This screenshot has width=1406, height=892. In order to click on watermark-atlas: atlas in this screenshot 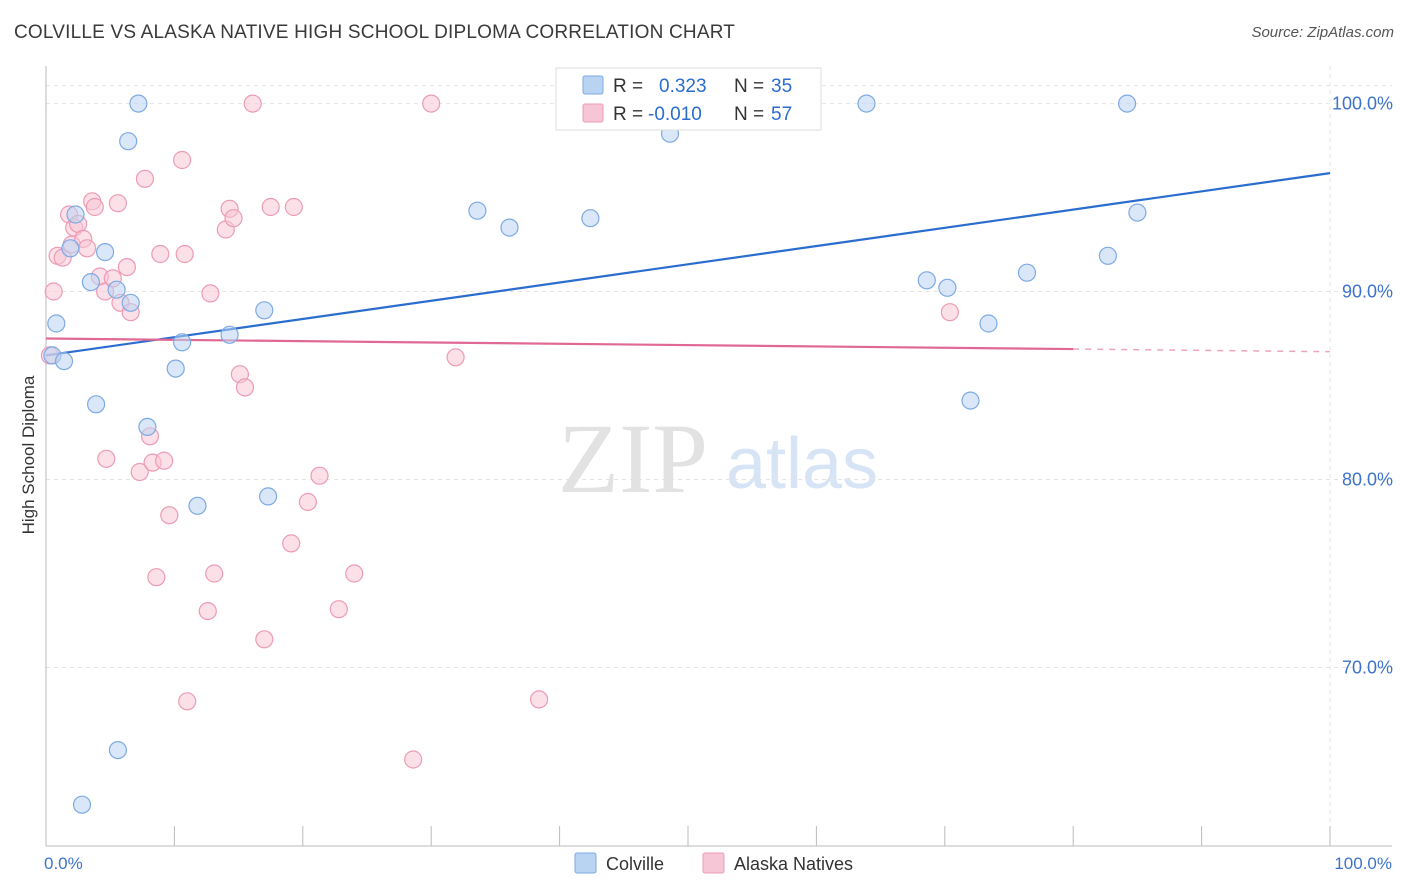, I will do `click(802, 464)`.